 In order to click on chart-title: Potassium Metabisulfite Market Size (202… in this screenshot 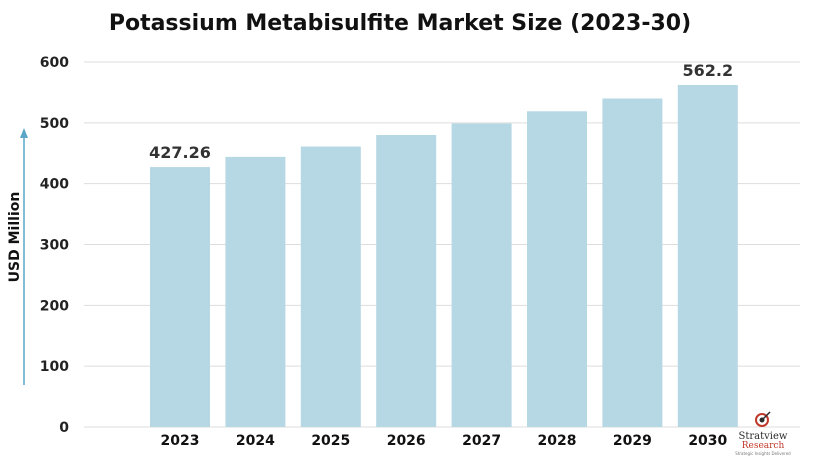, I will do `click(400, 23)`.